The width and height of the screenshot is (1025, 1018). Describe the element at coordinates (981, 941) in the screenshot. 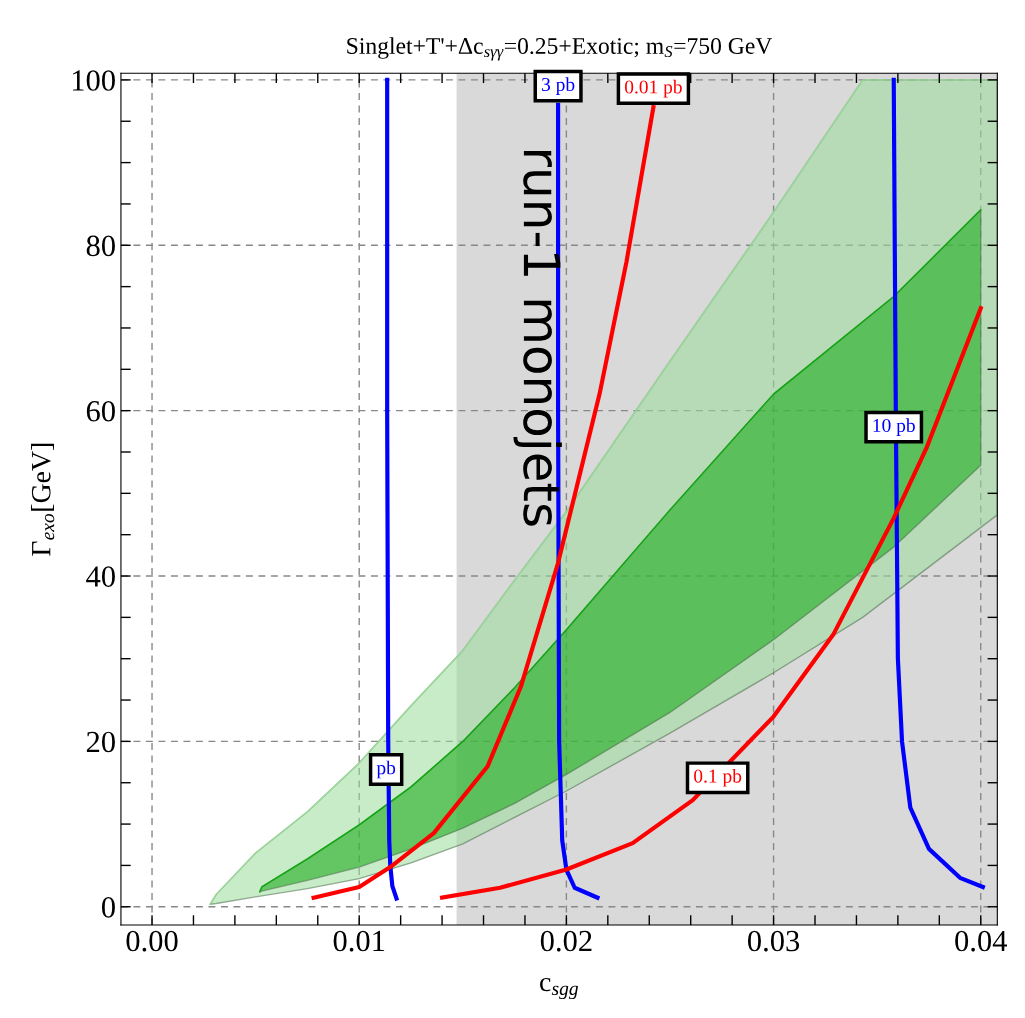

I see `x-tick-label: 0.04` at that location.